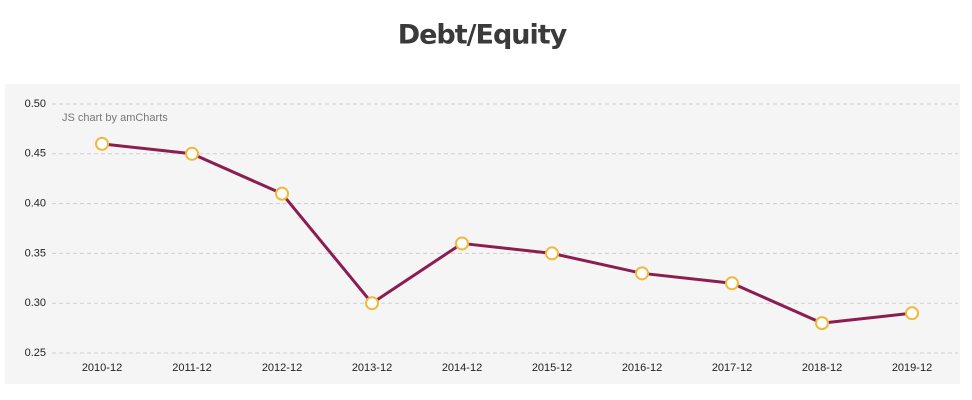 The width and height of the screenshot is (972, 400). Describe the element at coordinates (102, 368) in the screenshot. I see `x-tick-label: 2010-12` at that location.